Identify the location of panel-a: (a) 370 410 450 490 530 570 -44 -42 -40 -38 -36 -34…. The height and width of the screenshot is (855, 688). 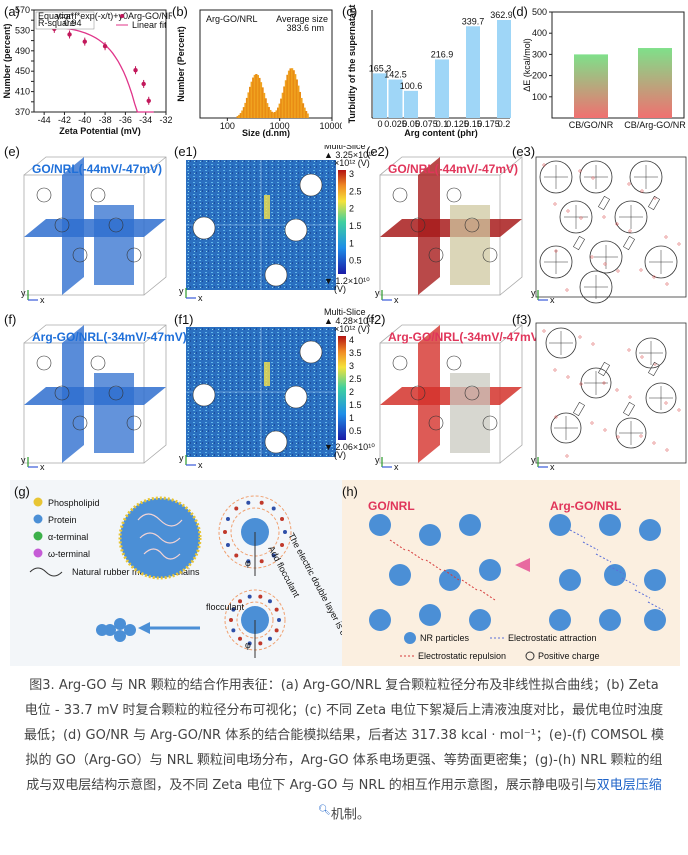
(86, 70).